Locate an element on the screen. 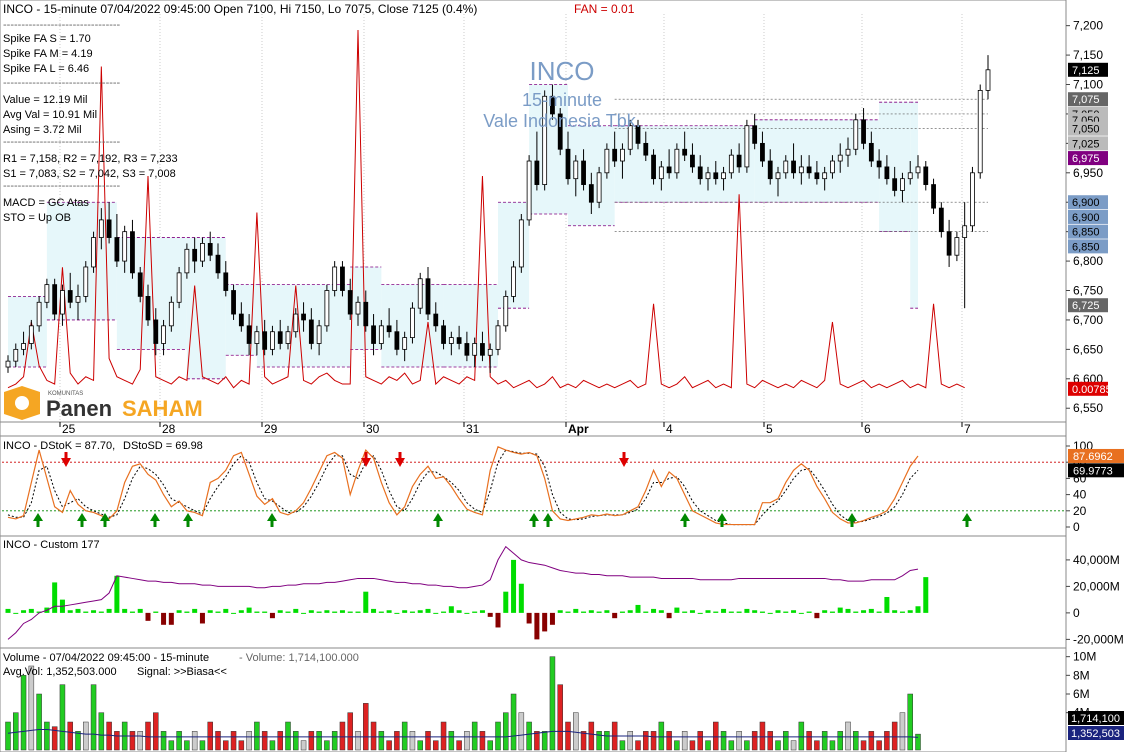 The height and width of the screenshot is (752, 1124). sto-k-line is located at coordinates (463, 486).